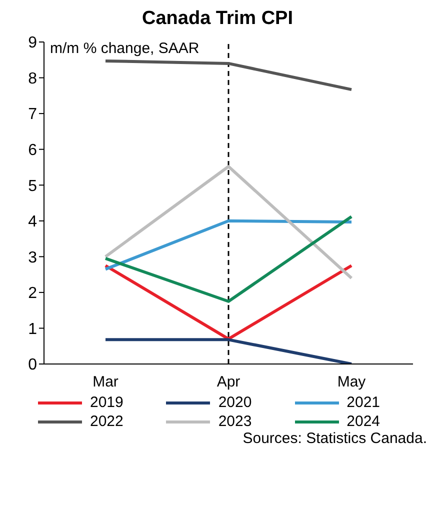  Describe the element at coordinates (107, 402) in the screenshot. I see `legend-label: 2019` at that location.